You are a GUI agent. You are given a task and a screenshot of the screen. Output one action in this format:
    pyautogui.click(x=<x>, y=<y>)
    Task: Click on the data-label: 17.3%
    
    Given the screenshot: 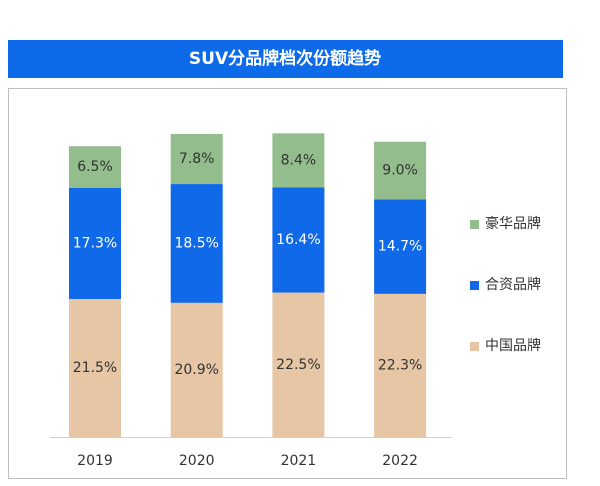 What is the action you would take?
    pyautogui.click(x=95, y=243)
    